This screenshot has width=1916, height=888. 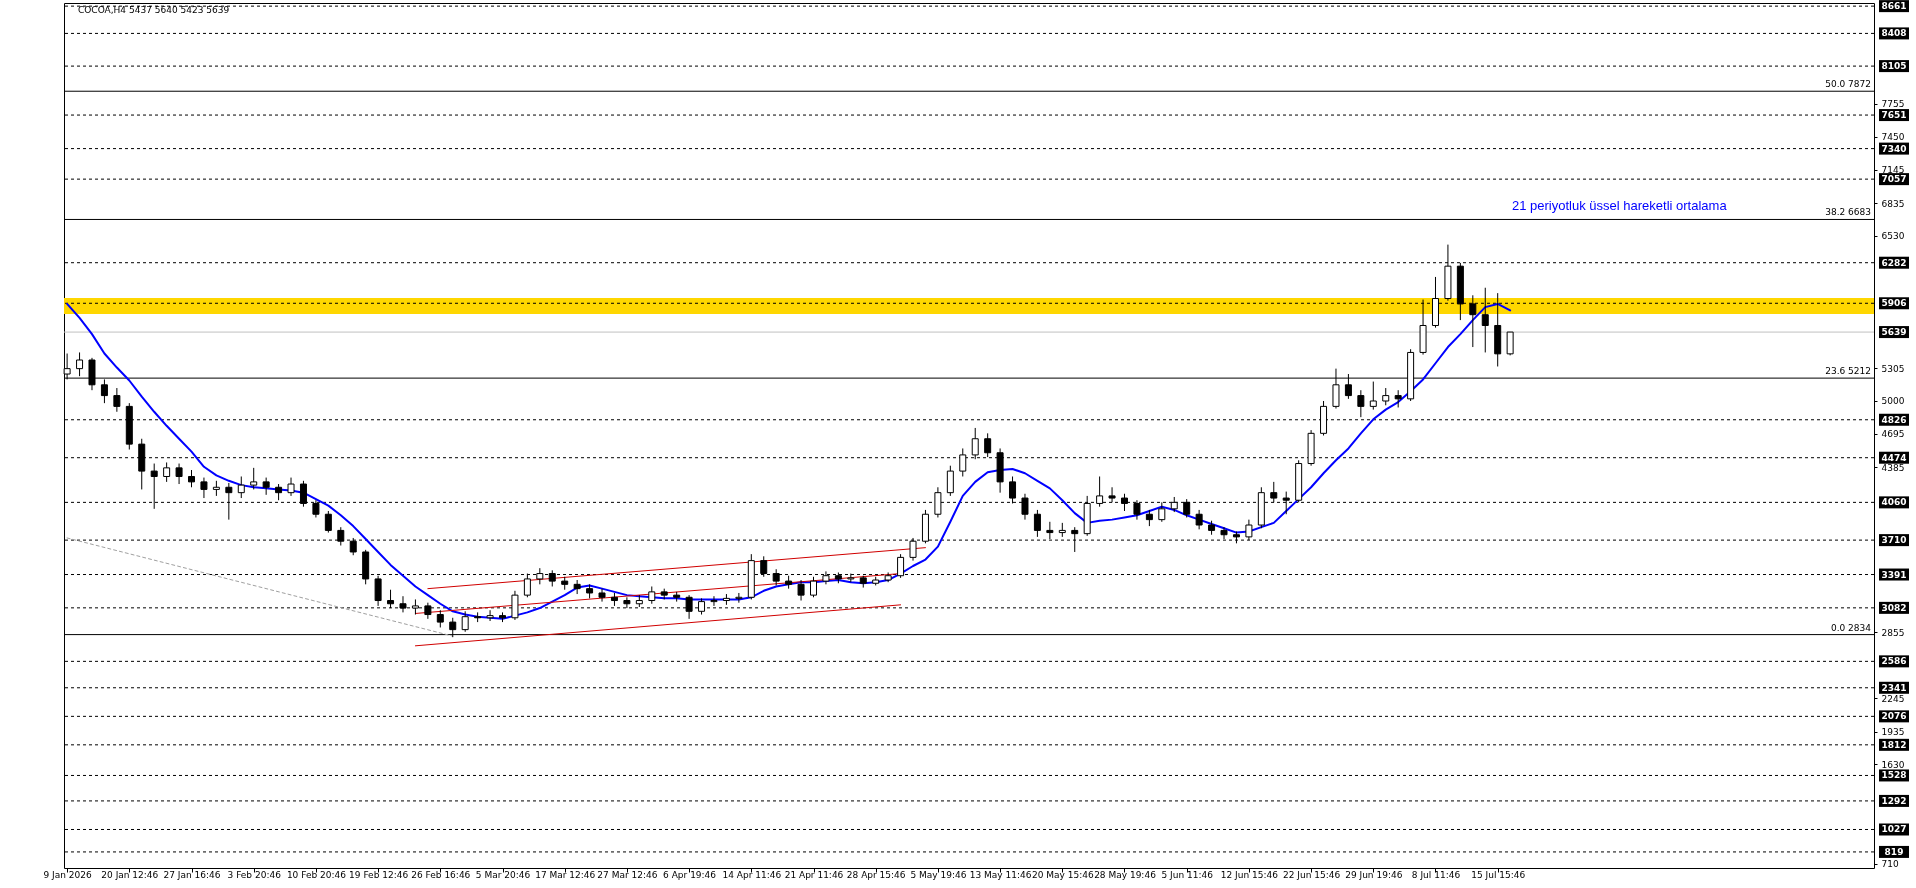 I want to click on ref-line-label: 1027, so click(x=1894, y=829).